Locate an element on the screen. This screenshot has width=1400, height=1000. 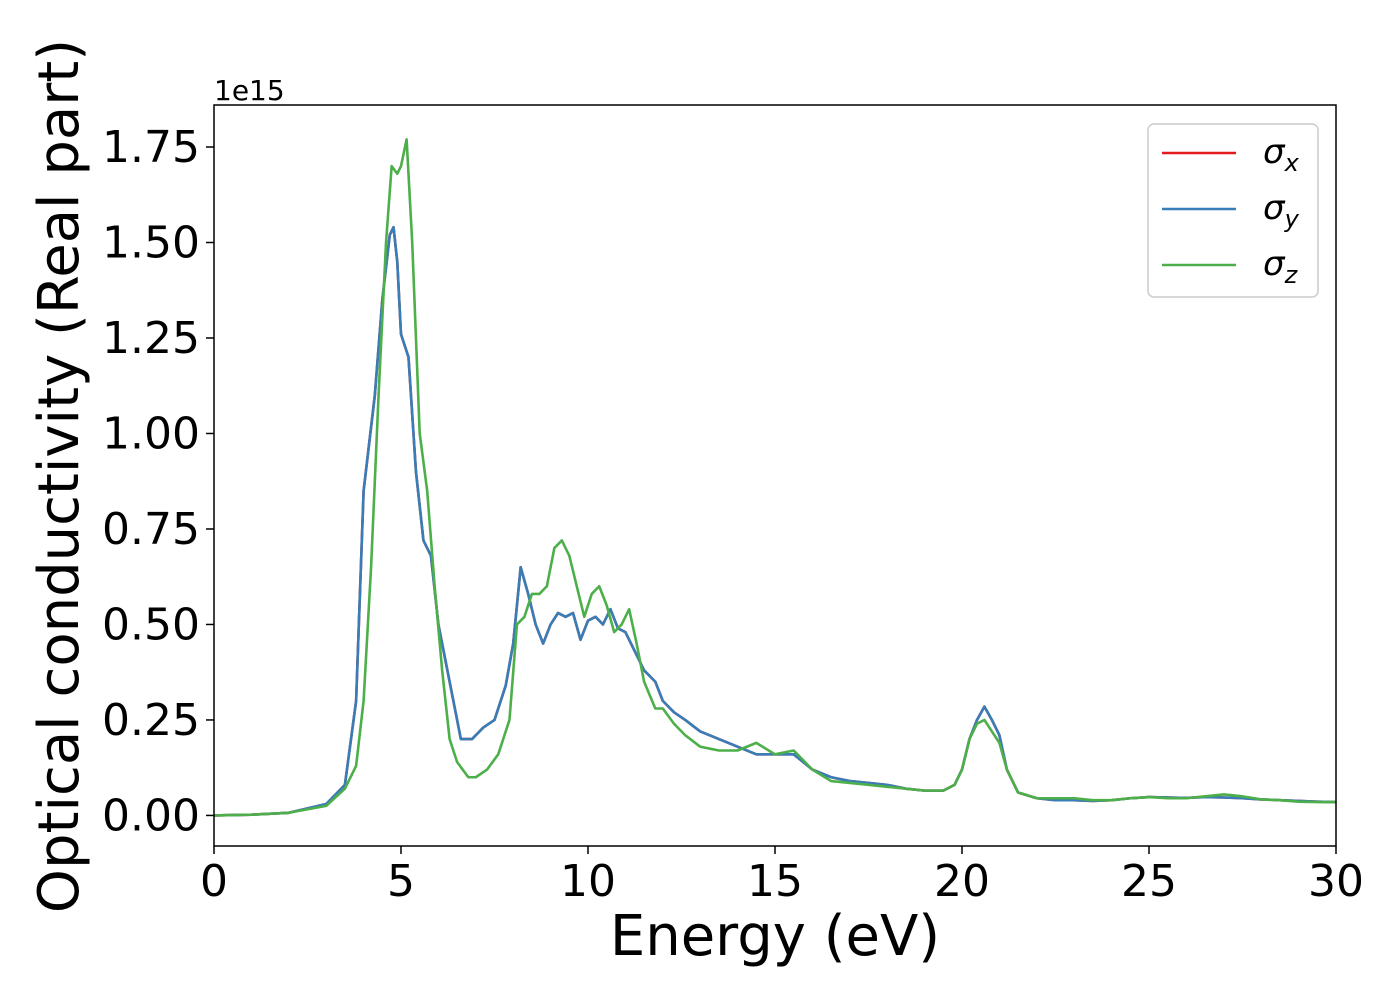
y-tick-label: 1.25 is located at coordinates (151, 338).